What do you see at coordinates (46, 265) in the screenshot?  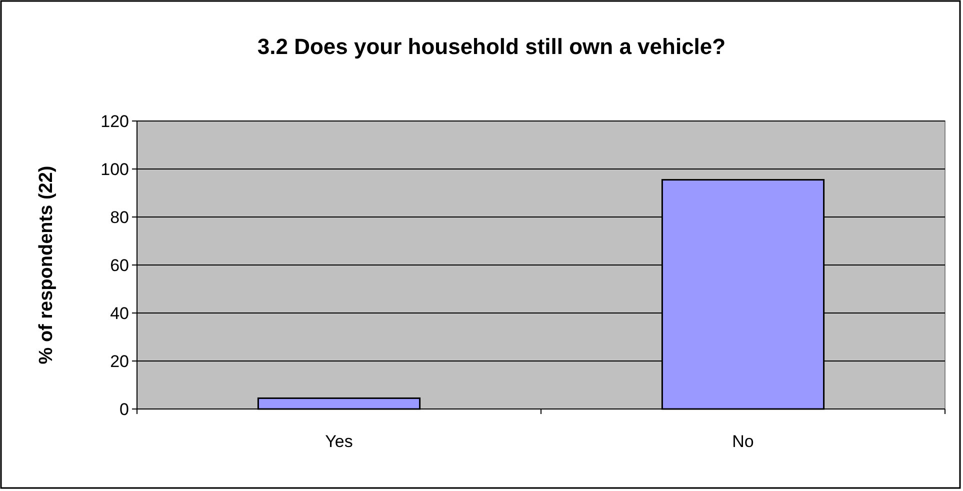 I see `y-axis-title: % of respondents (22)` at bounding box center [46, 265].